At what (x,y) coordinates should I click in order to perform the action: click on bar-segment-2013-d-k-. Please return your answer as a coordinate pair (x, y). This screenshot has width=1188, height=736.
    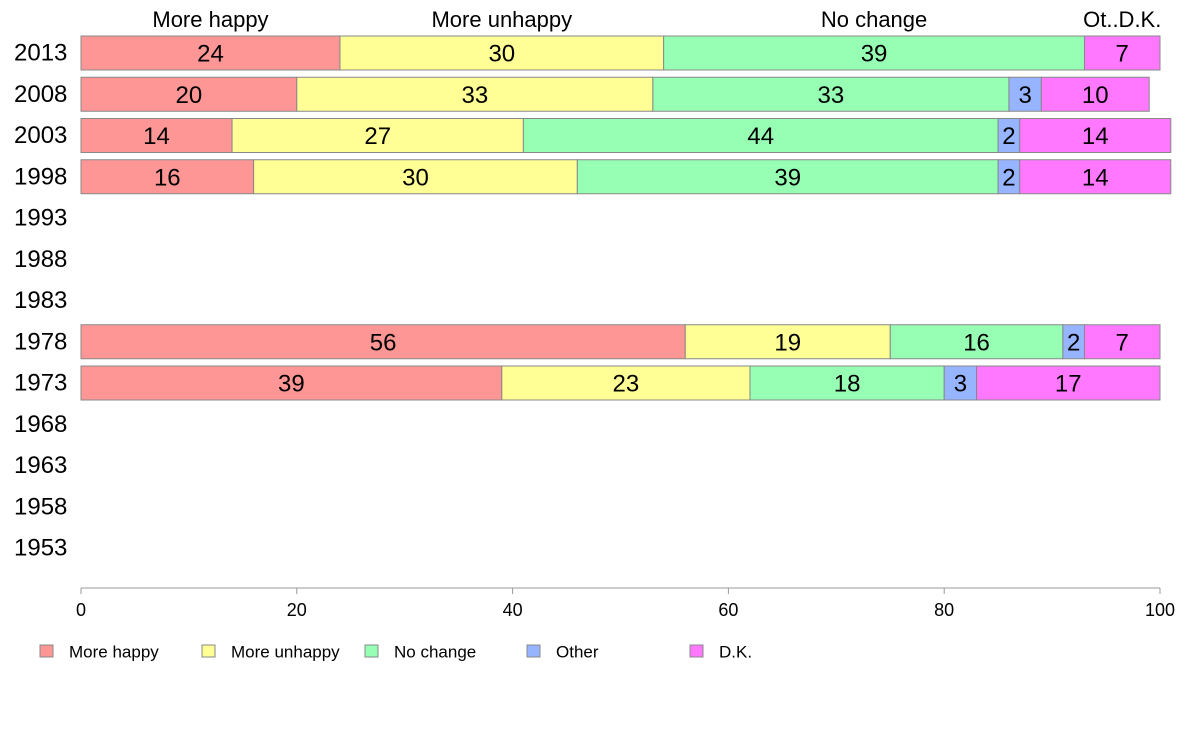
    Looking at the image, I should click on (1122, 53).